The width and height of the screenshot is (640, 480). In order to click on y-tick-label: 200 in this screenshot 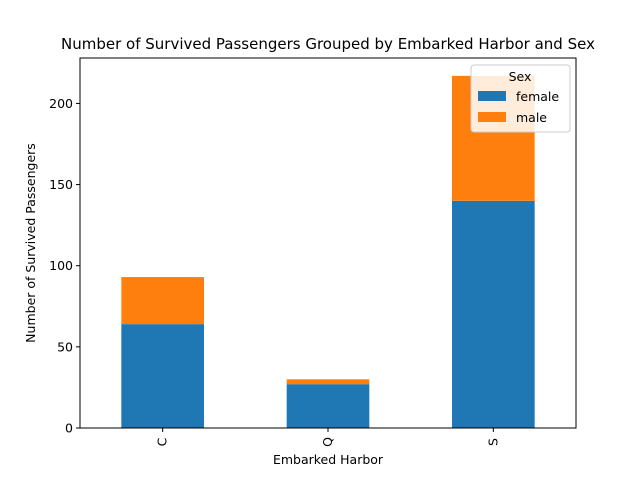, I will do `click(61, 103)`.